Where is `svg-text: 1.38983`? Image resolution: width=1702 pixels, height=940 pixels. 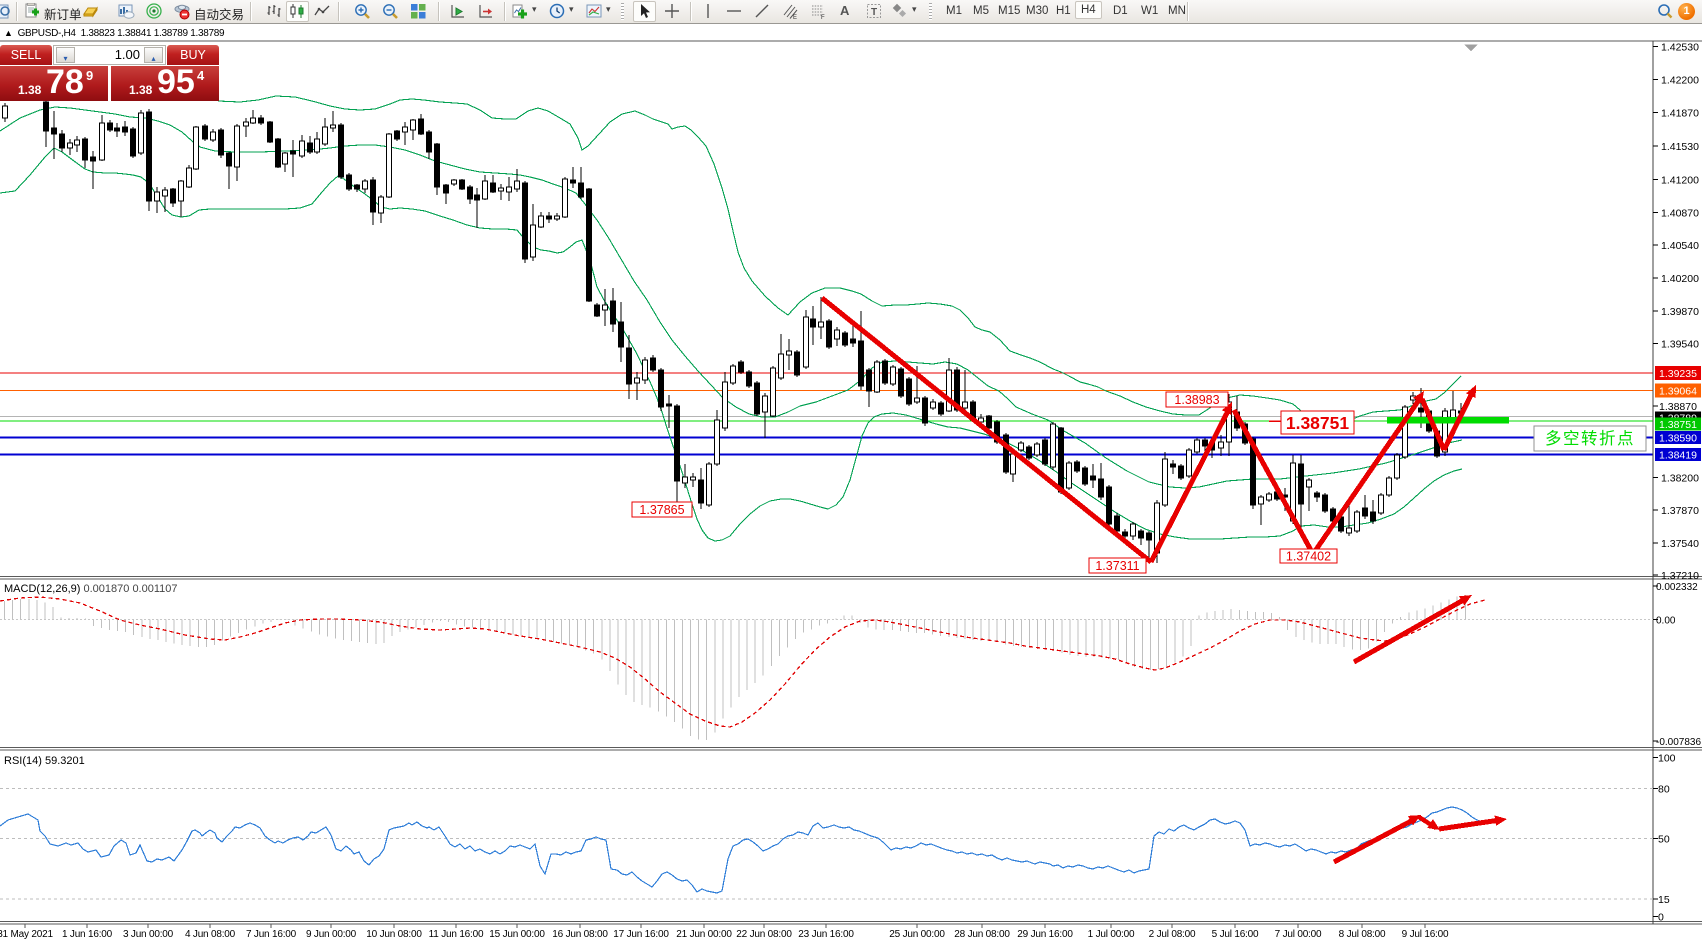 svg-text: 1.38983 is located at coordinates (1196, 400).